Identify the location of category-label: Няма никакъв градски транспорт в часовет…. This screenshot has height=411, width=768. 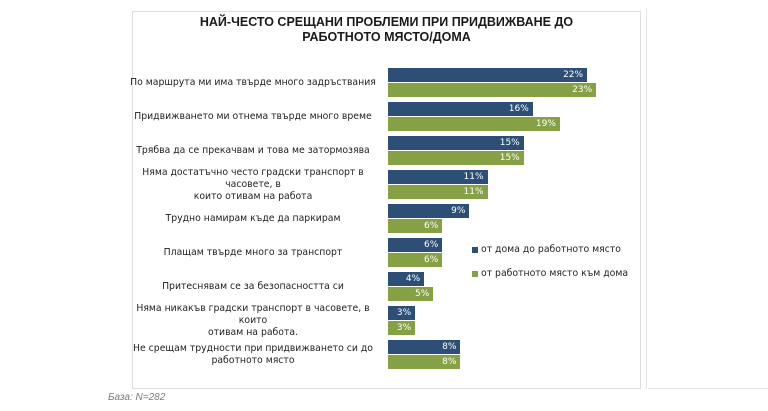
(253, 320).